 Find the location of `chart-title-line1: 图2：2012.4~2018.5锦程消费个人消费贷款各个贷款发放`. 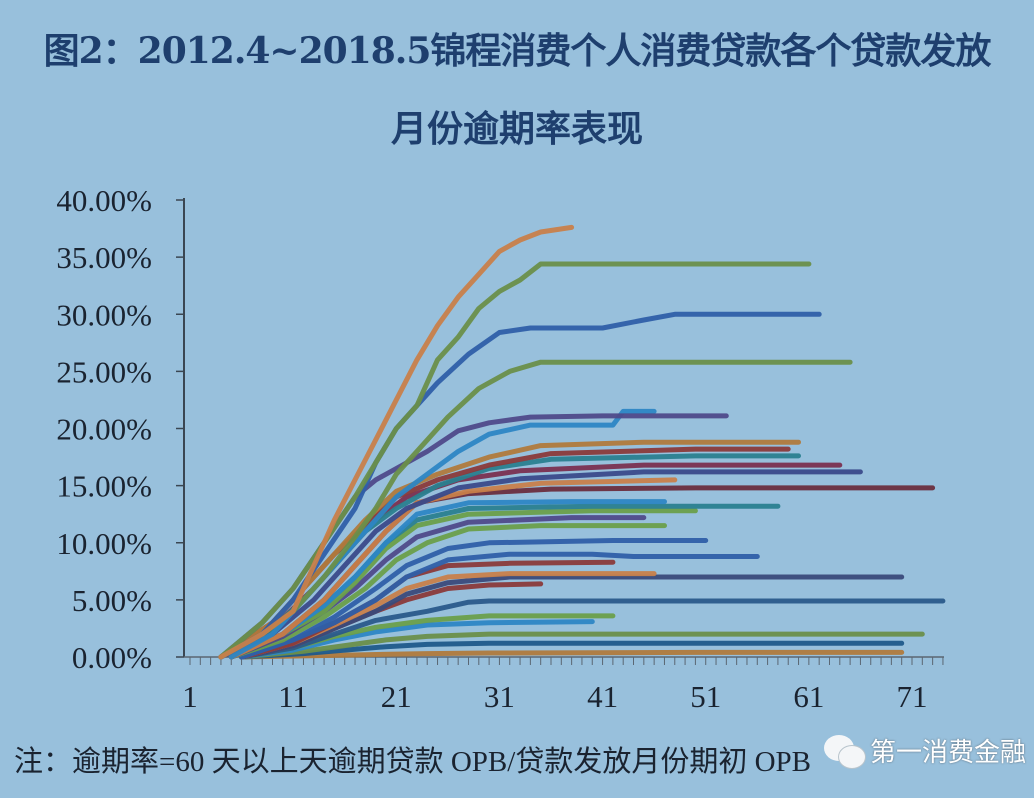

chart-title-line1: 图2：2012.4~2018.5锦程消费个人消费贷款各个贷款发放 is located at coordinates (517, 51).